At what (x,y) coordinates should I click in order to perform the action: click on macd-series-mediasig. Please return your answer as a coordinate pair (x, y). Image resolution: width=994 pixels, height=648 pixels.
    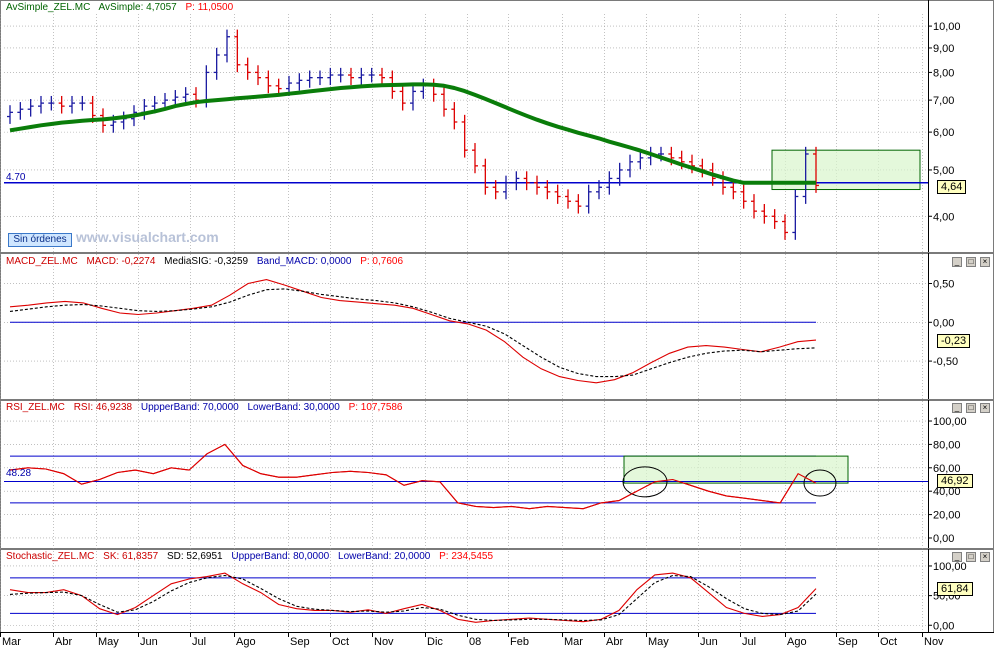
    Looking at the image, I should click on (413, 333).